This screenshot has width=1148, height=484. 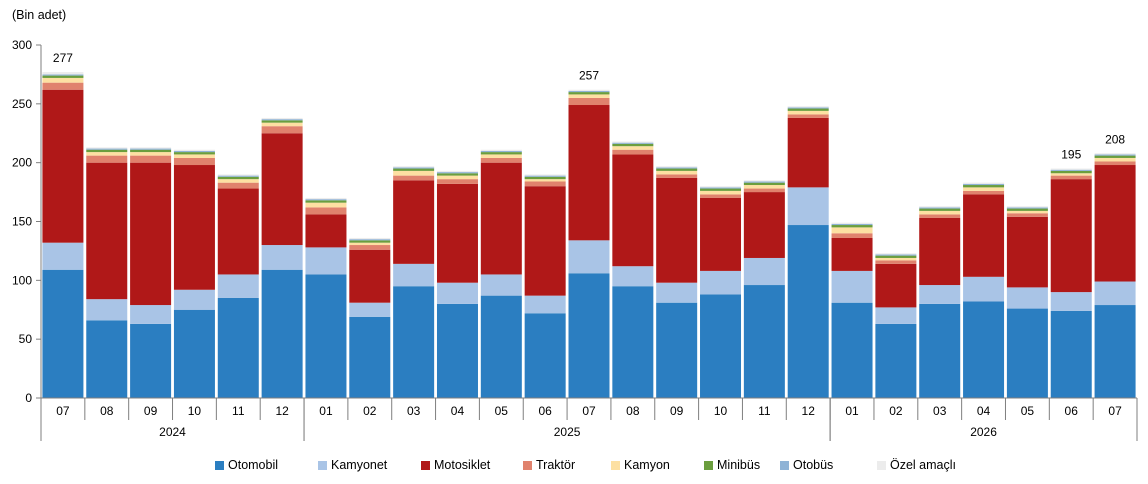 I want to click on year-label: 2024, so click(x=172, y=432).